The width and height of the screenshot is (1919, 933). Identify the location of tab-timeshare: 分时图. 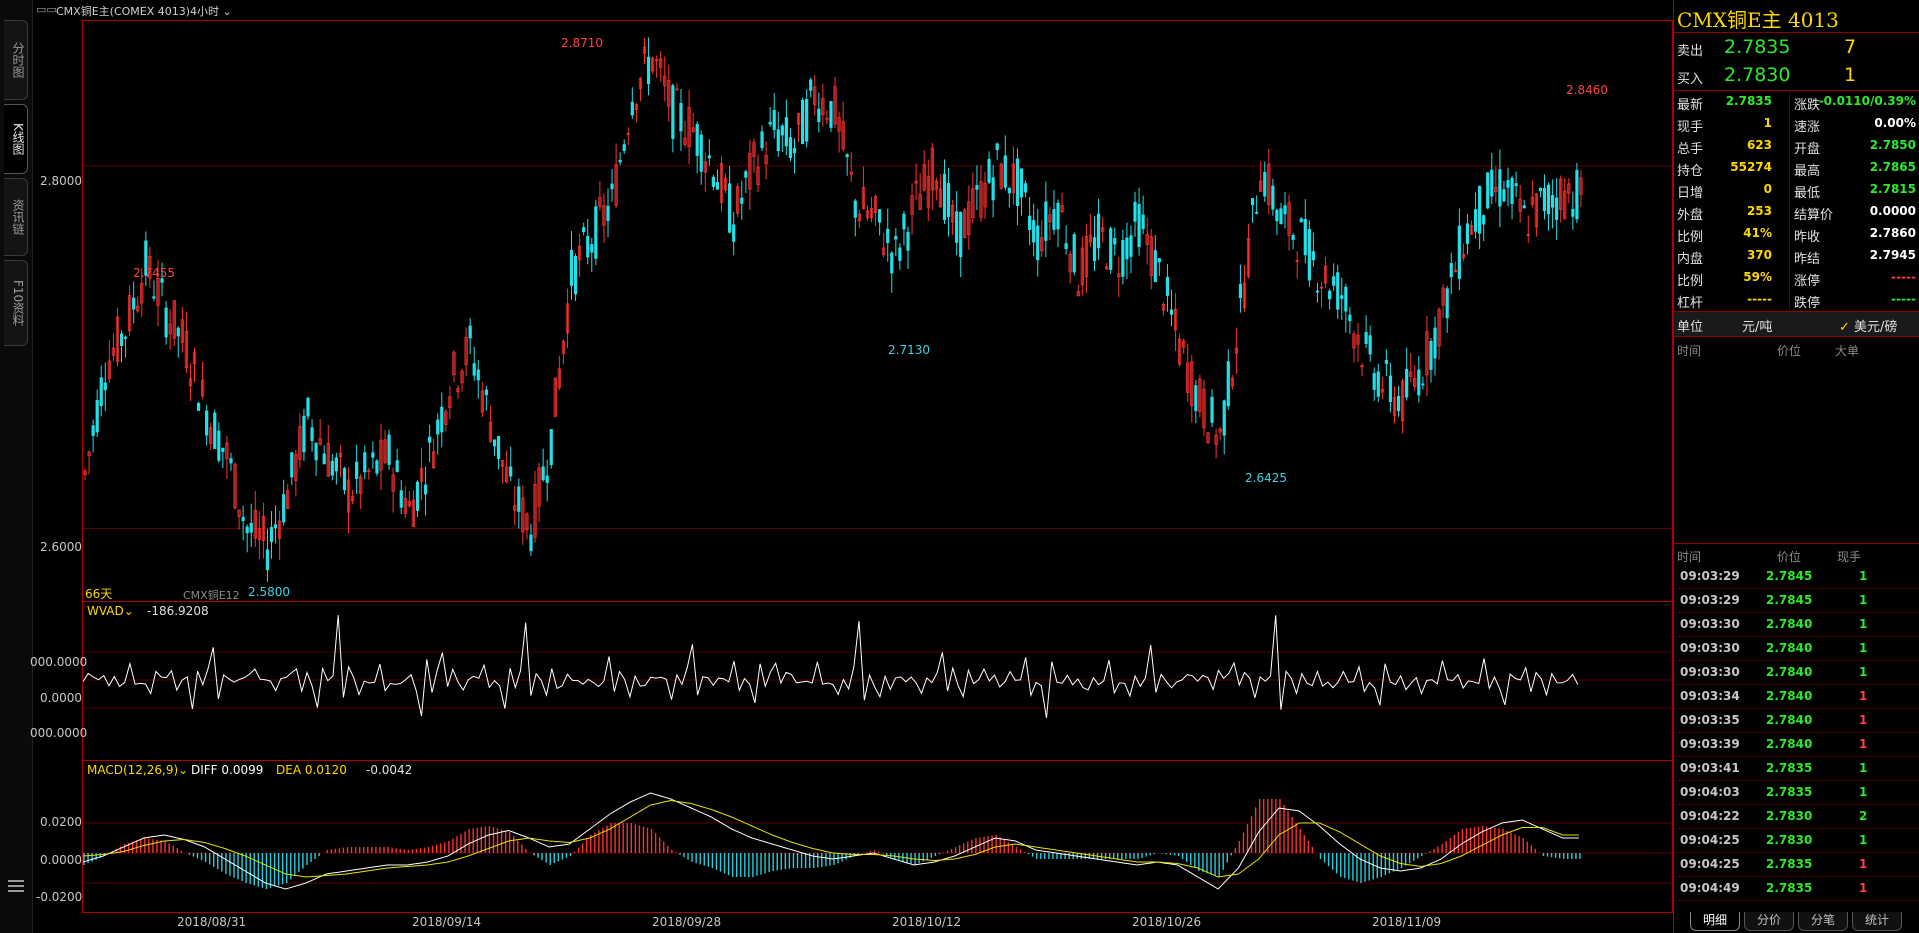
(16, 60).